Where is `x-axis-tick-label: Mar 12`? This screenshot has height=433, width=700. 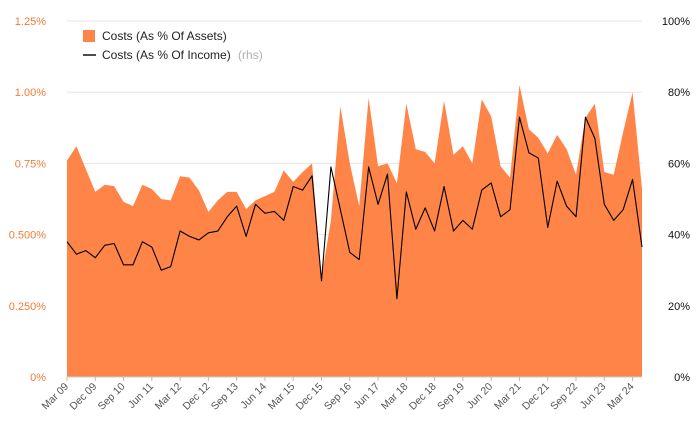 x-axis-tick-label: Mar 12 is located at coordinates (169, 397).